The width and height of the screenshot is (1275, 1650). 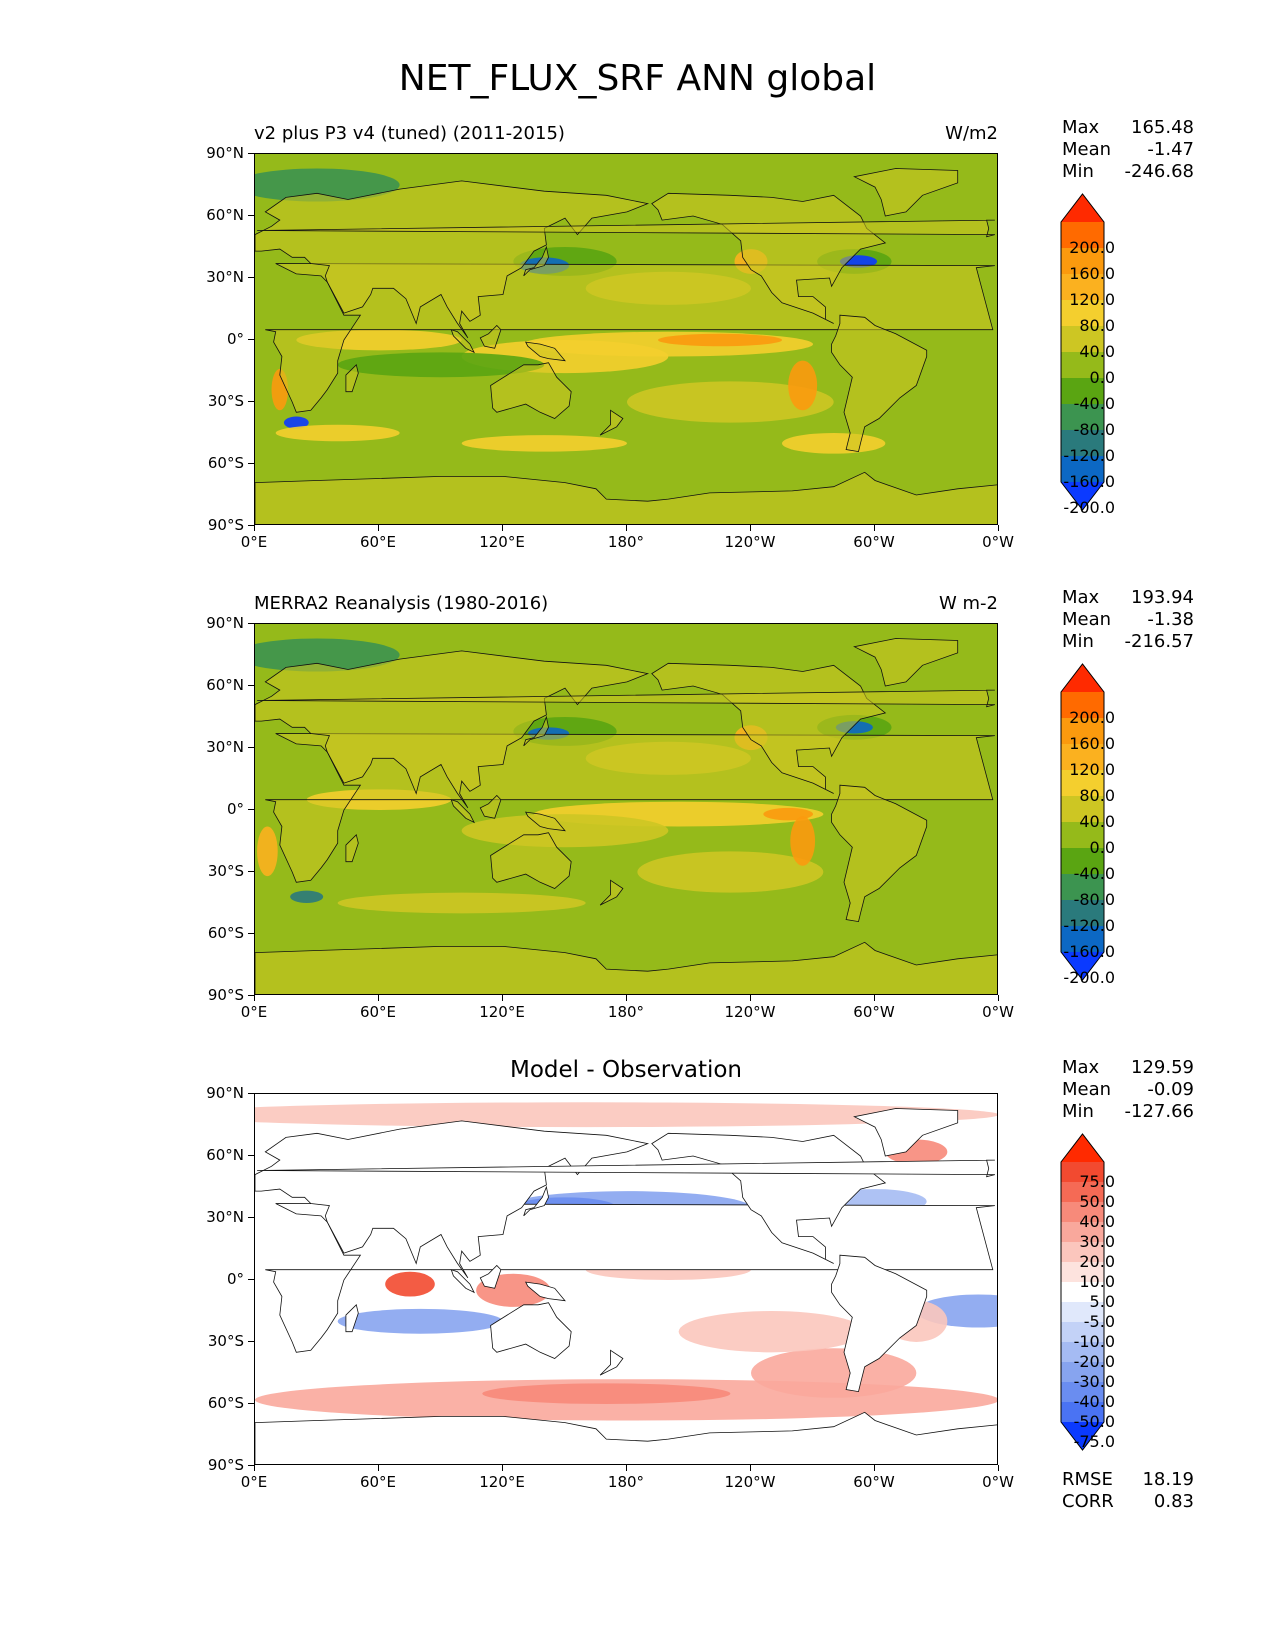 What do you see at coordinates (1102, 1301) in the screenshot?
I see `colorbar-label: 5.0` at bounding box center [1102, 1301].